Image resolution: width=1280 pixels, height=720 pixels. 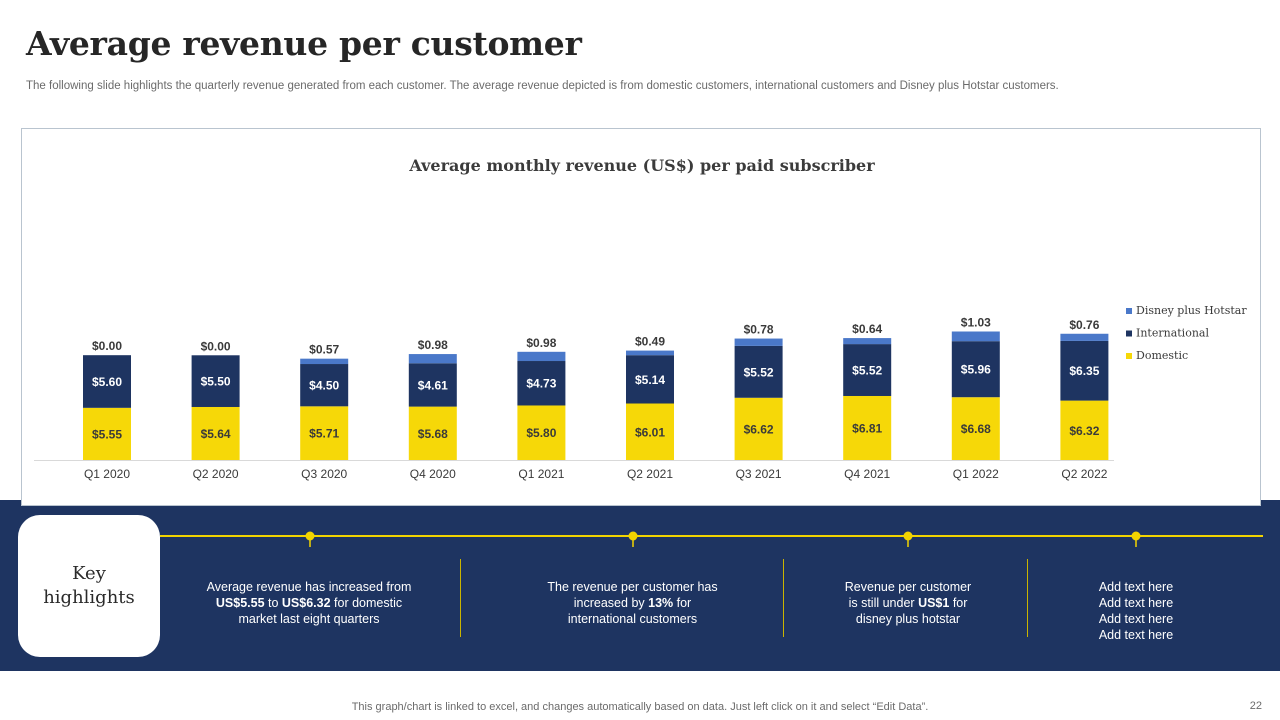 What do you see at coordinates (309, 587) in the screenshot?
I see `highlight-text-run: Average revenue has increased from` at bounding box center [309, 587].